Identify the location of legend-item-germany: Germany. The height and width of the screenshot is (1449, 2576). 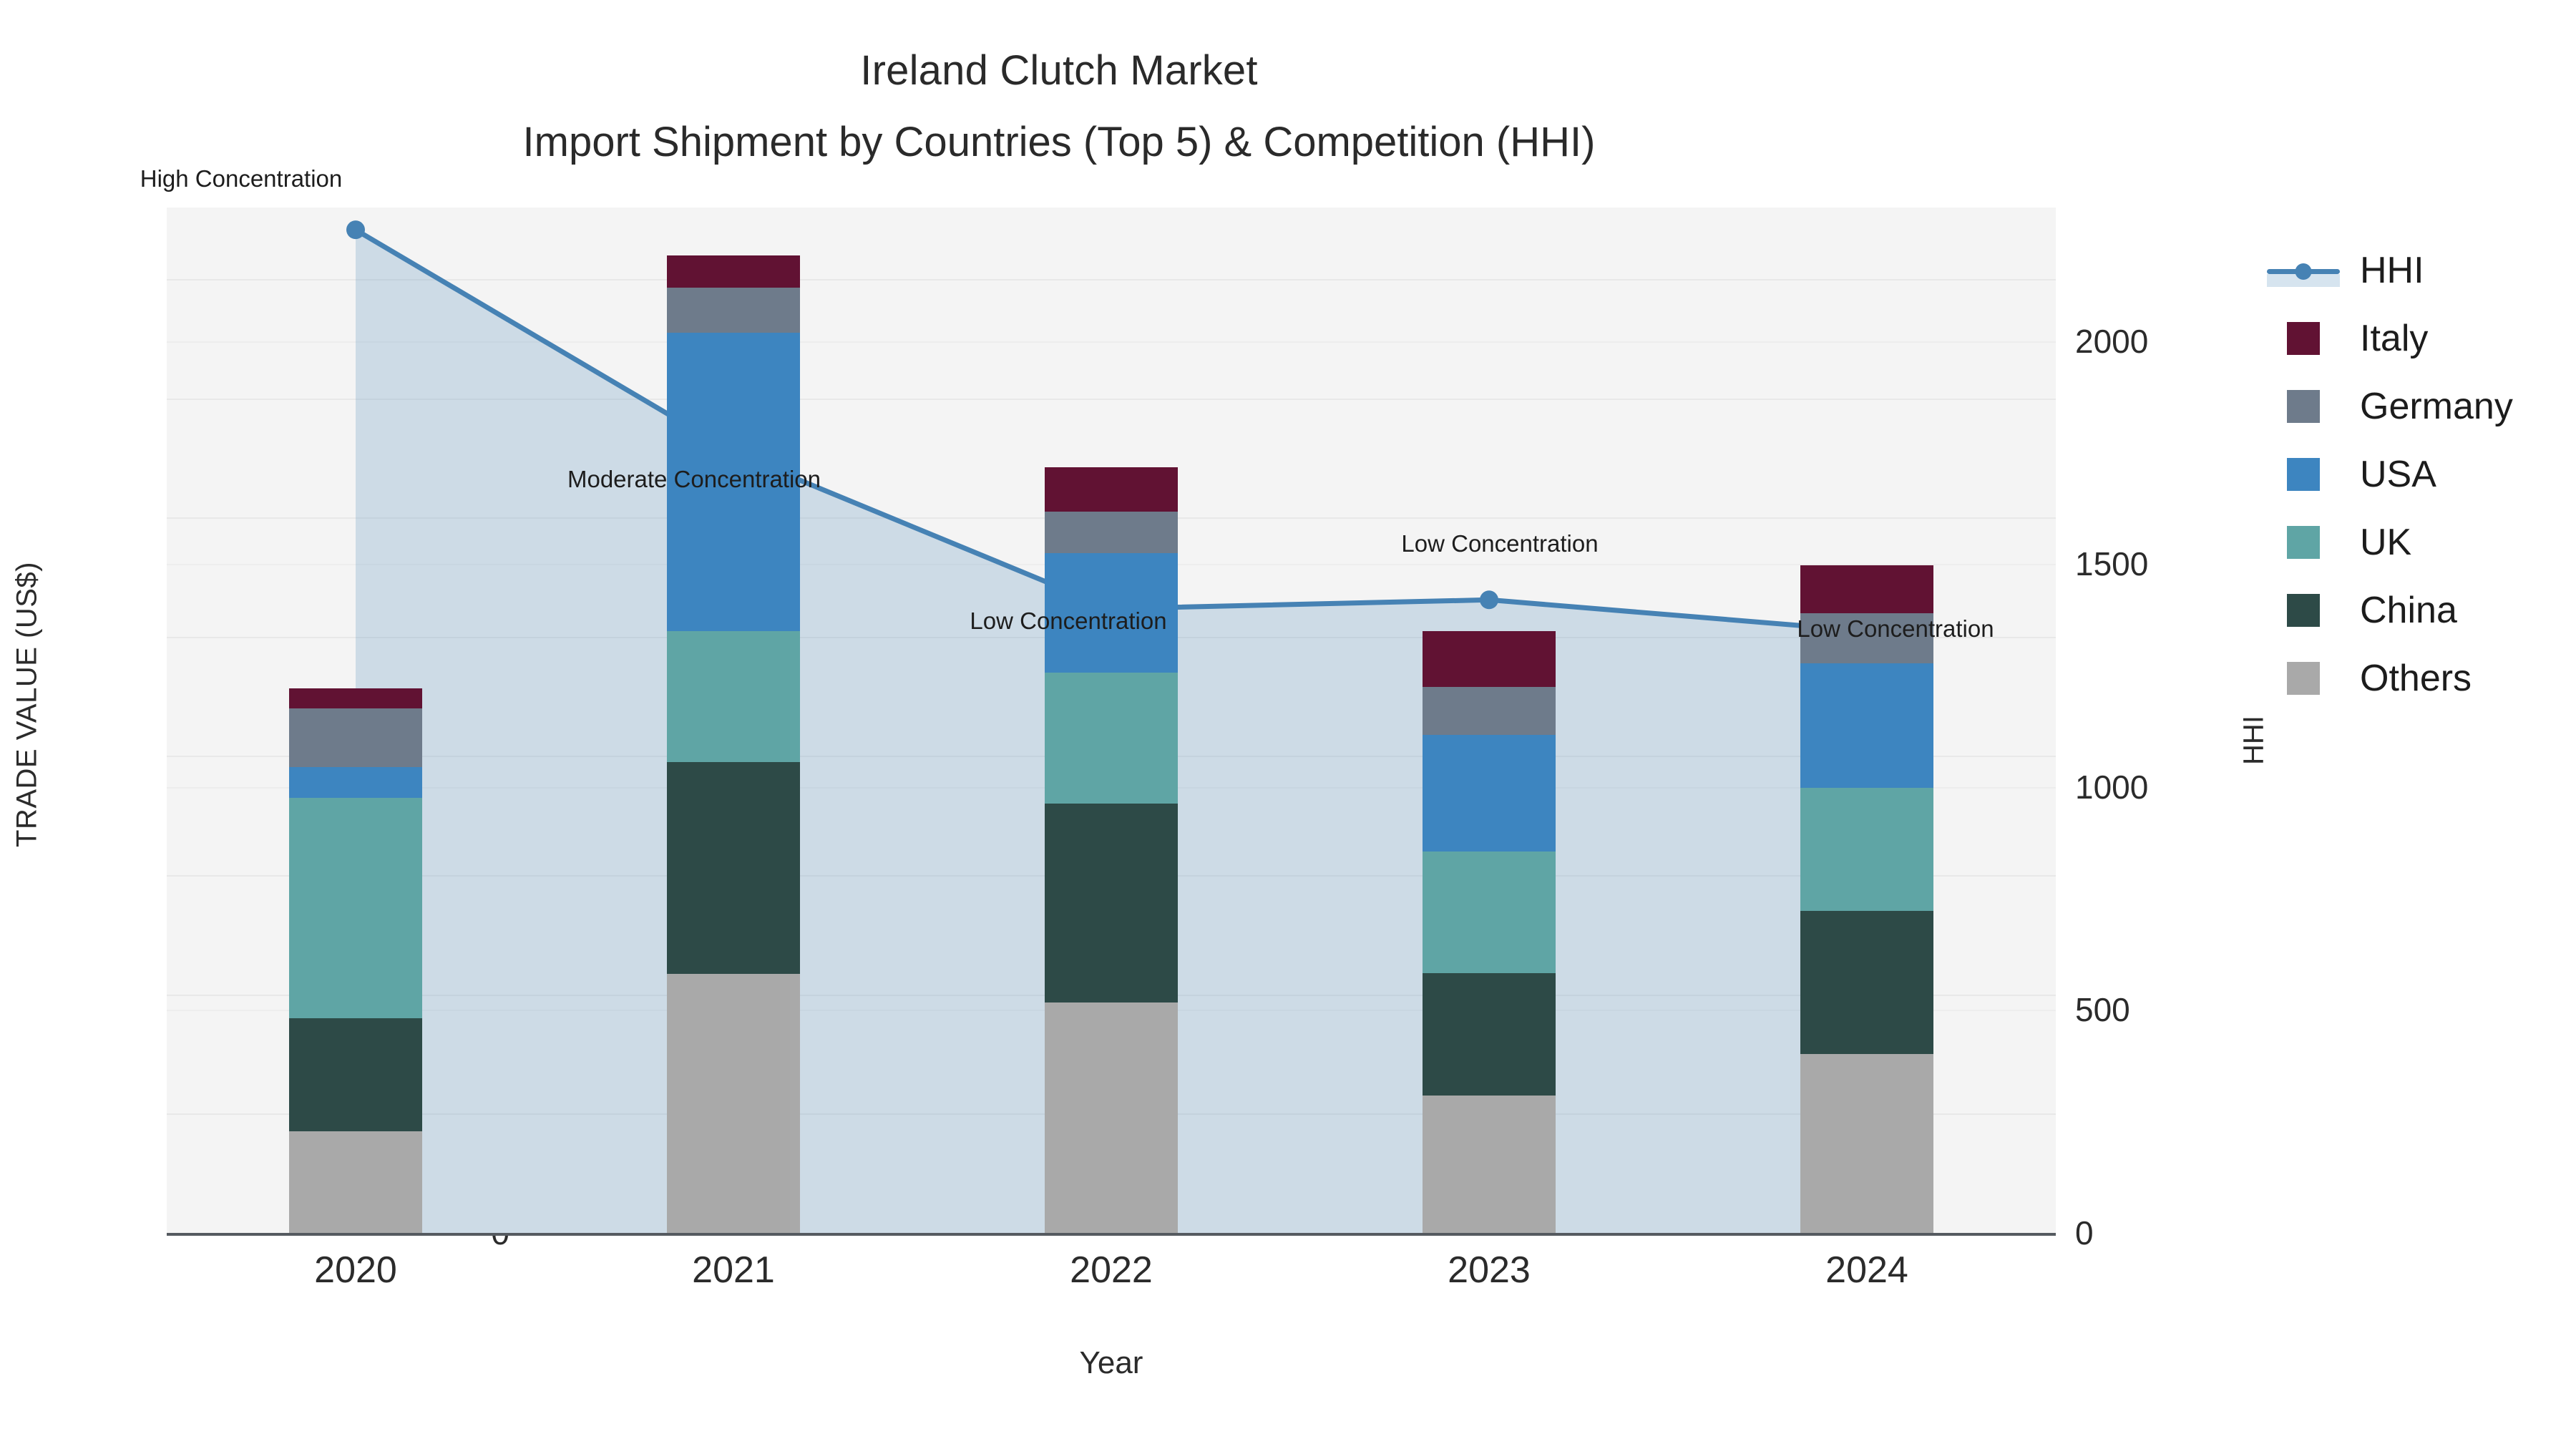
(2415, 406).